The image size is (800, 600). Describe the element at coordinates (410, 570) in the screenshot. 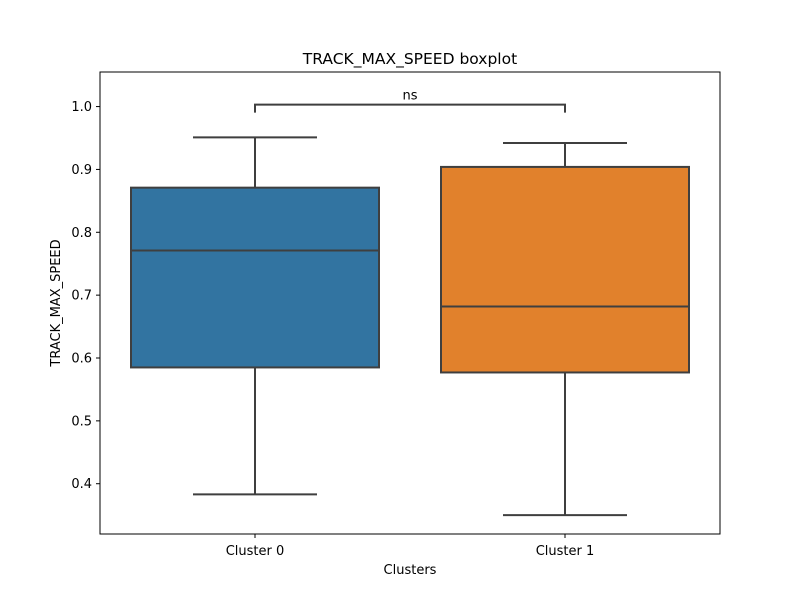

I see `x-axis-label: Clusters` at that location.